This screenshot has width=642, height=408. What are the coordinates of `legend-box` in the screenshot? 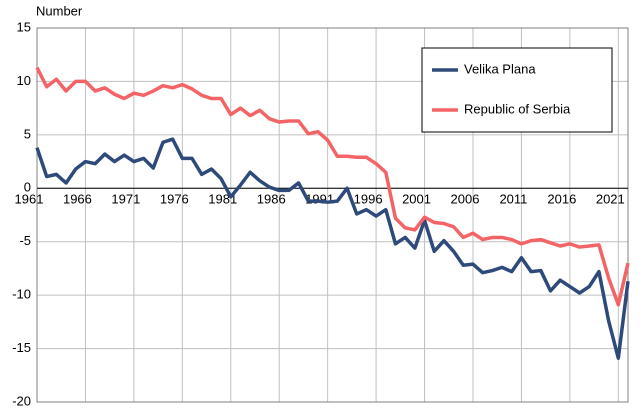 It's located at (517, 90).